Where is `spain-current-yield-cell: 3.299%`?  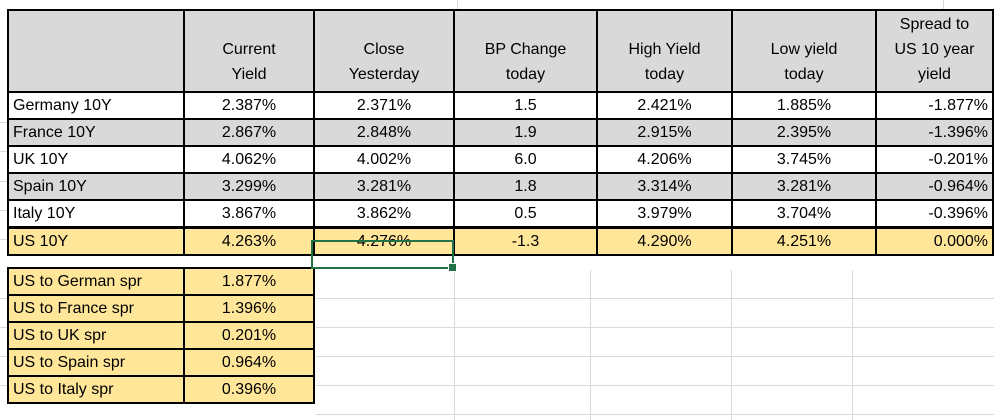 spain-current-yield-cell: 3.299% is located at coordinates (249, 186).